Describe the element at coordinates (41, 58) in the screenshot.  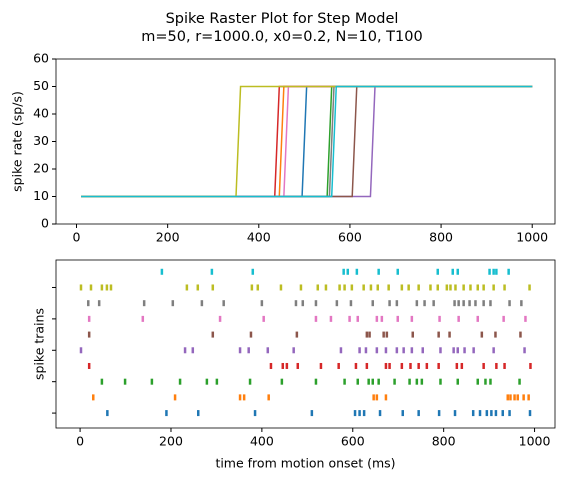
I see `y-tick-label: 60` at that location.